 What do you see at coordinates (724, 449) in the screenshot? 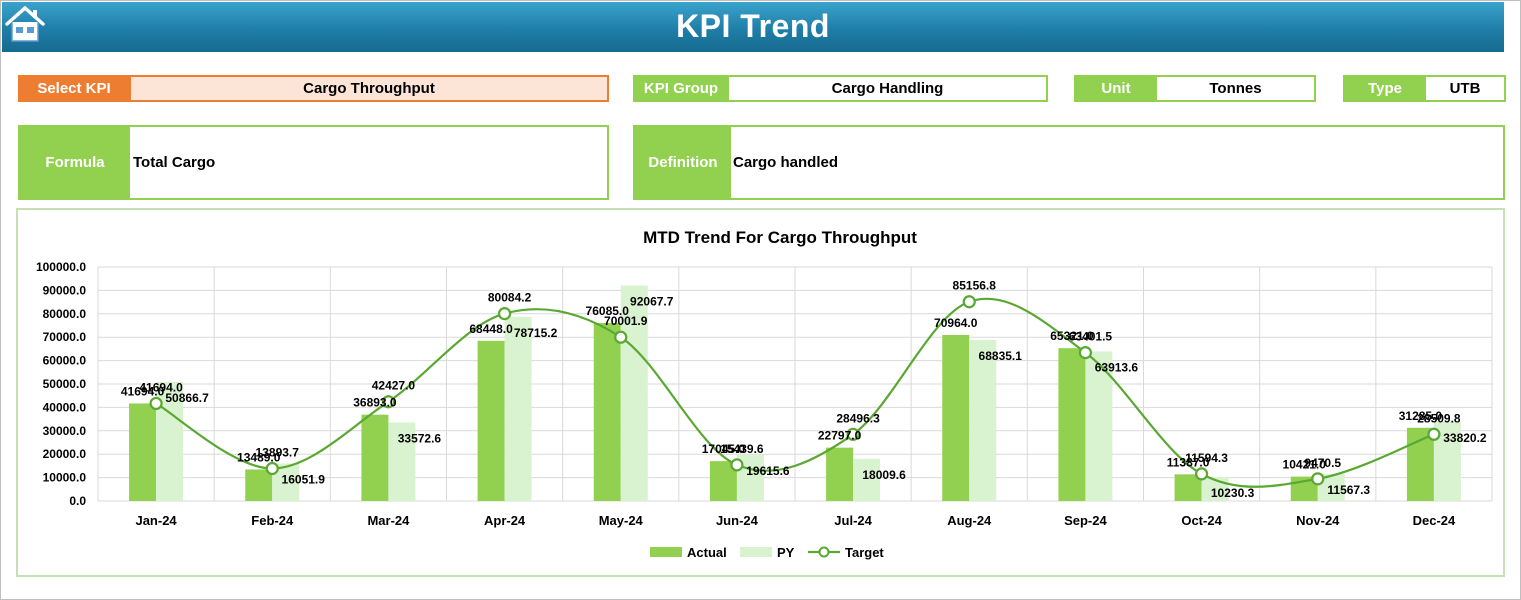
I see `data-label-actual: 17045.0` at bounding box center [724, 449].